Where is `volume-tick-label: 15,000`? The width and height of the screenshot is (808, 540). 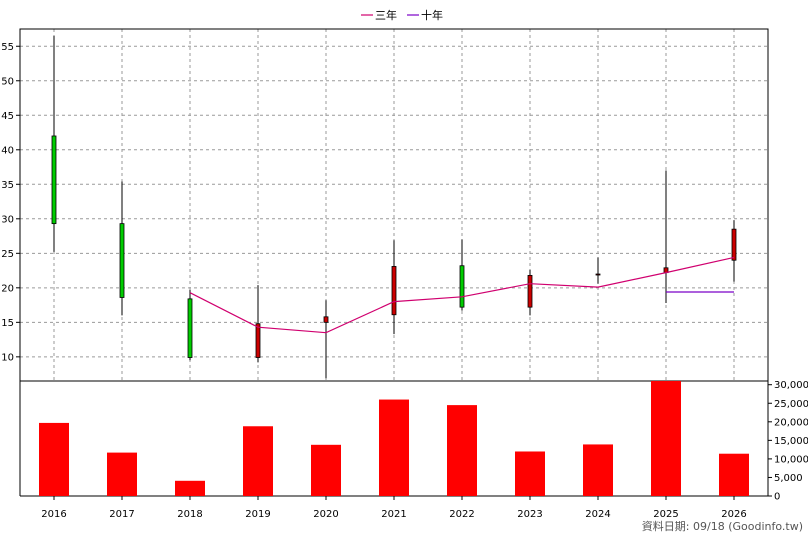
volume-tick-label: 15,000 is located at coordinates (791, 441).